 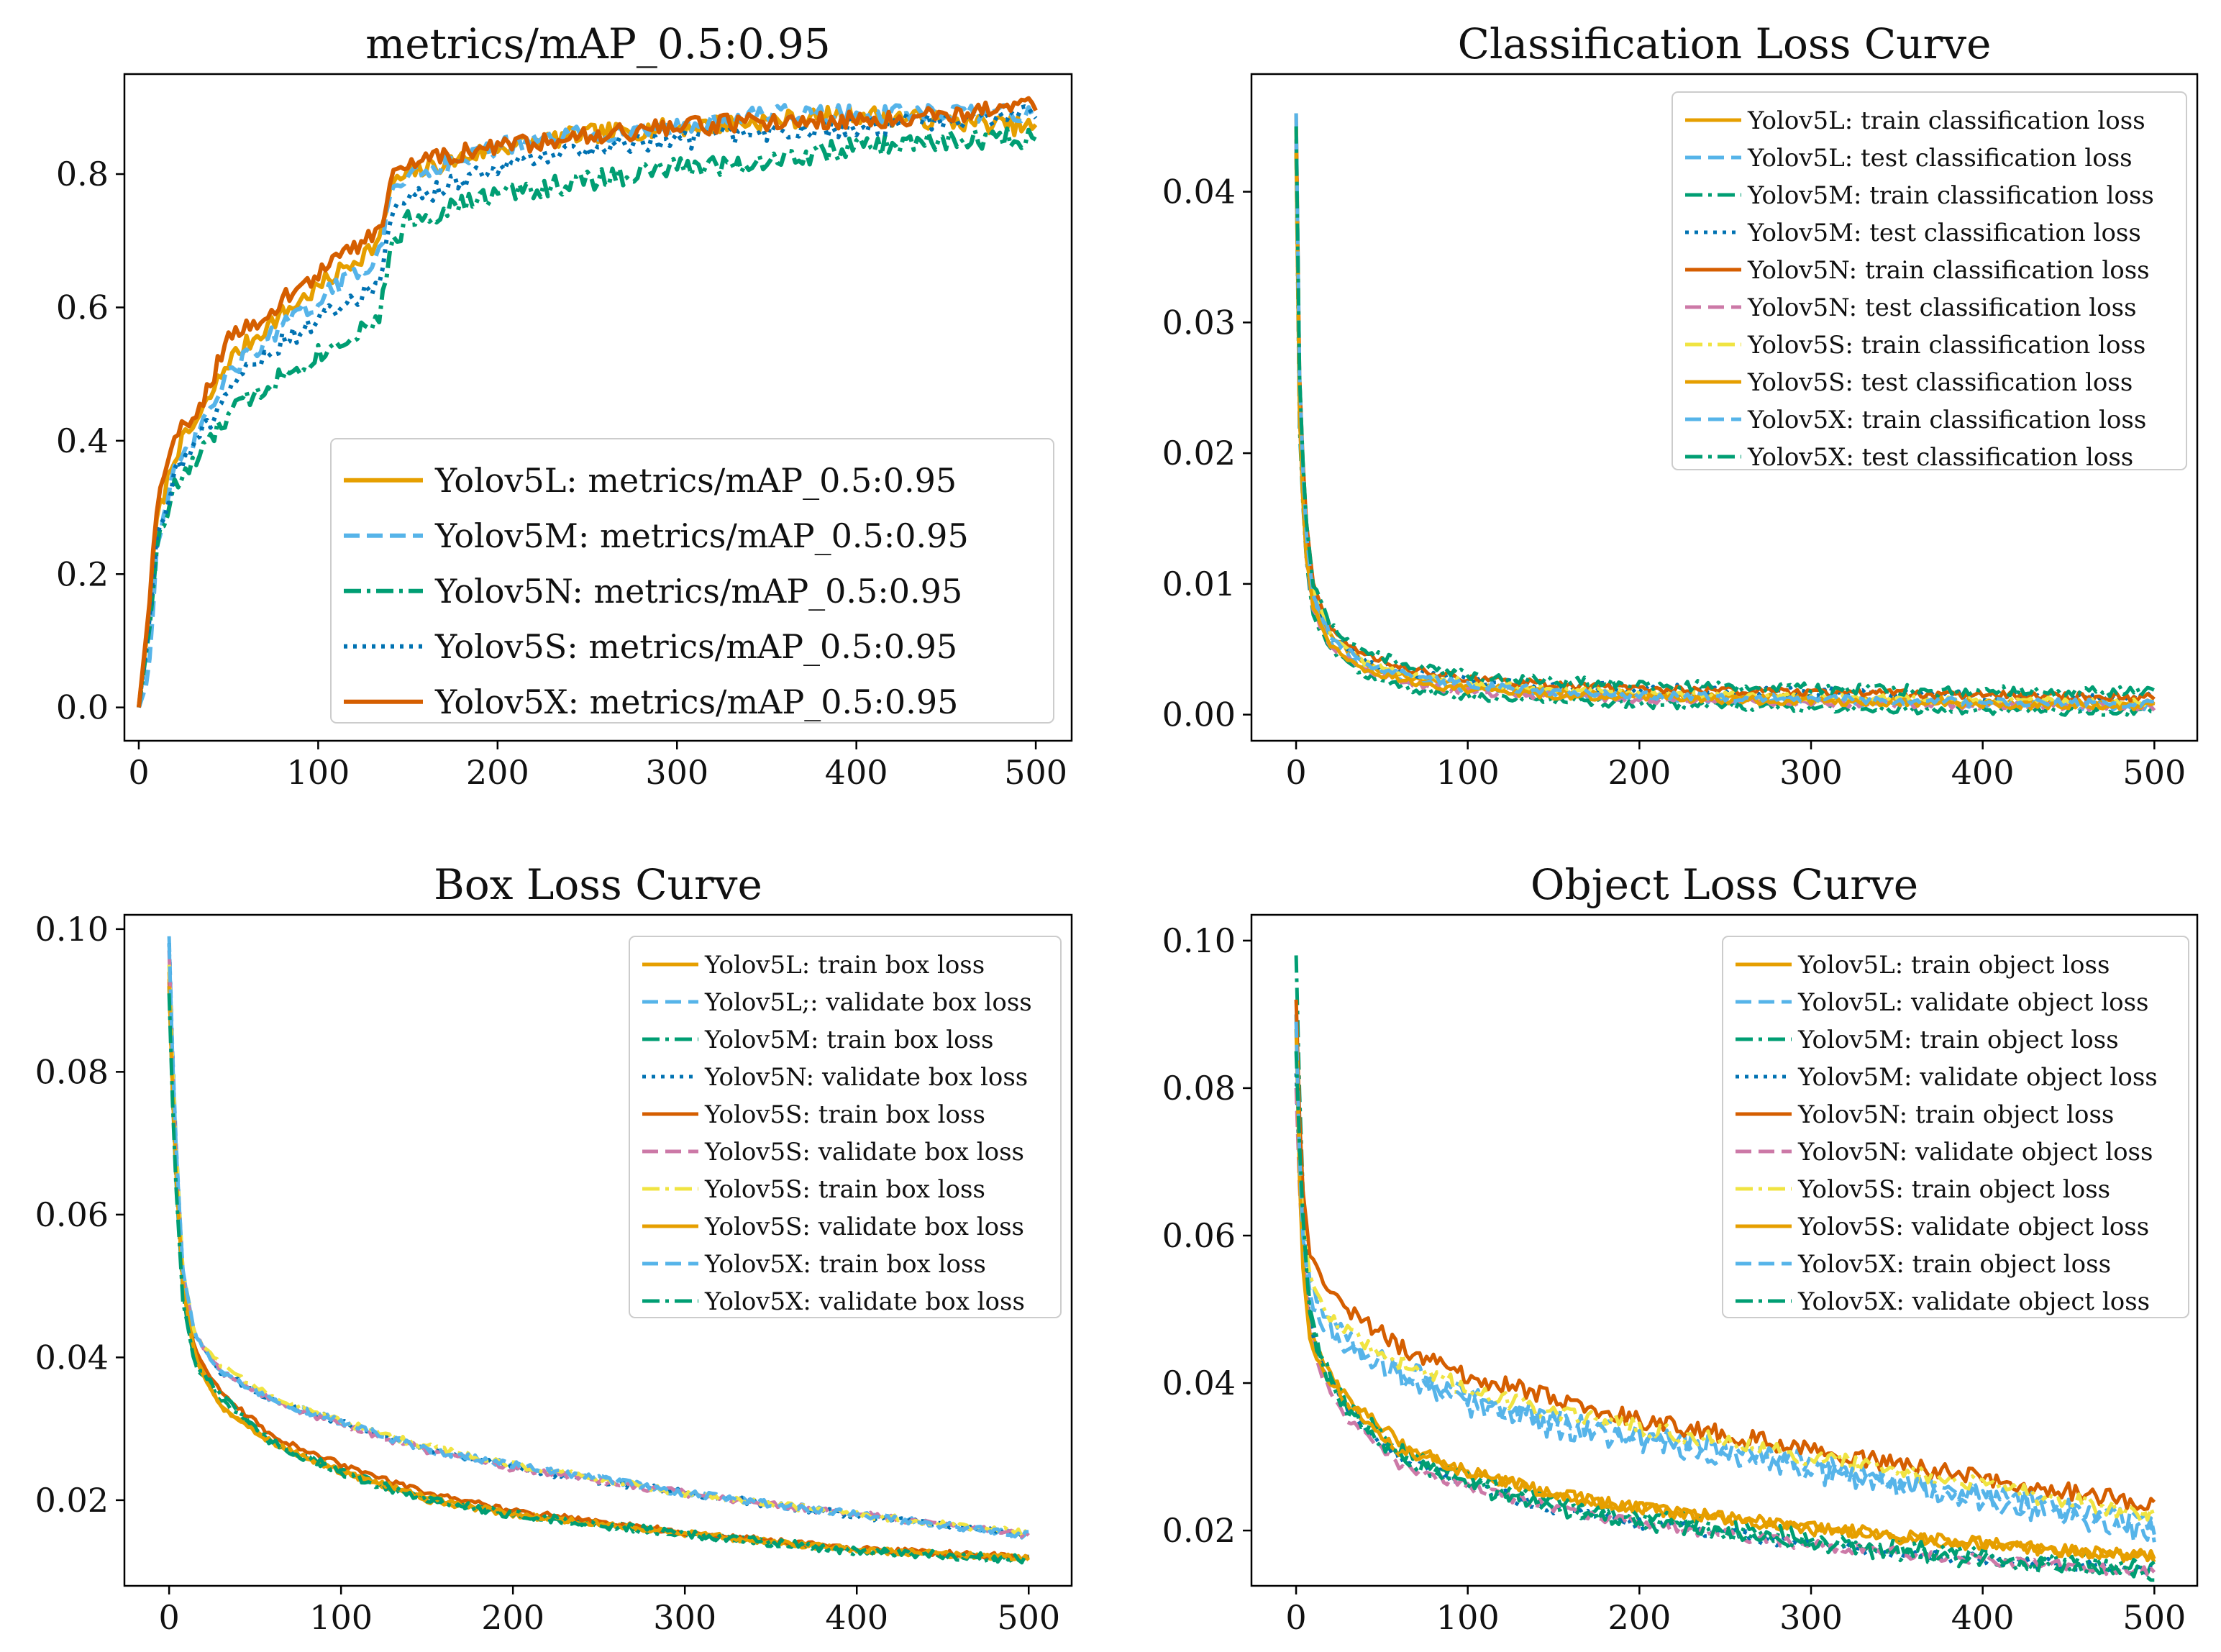 What do you see at coordinates (1199, 322) in the screenshot?
I see `y-tick-label: 0.03` at bounding box center [1199, 322].